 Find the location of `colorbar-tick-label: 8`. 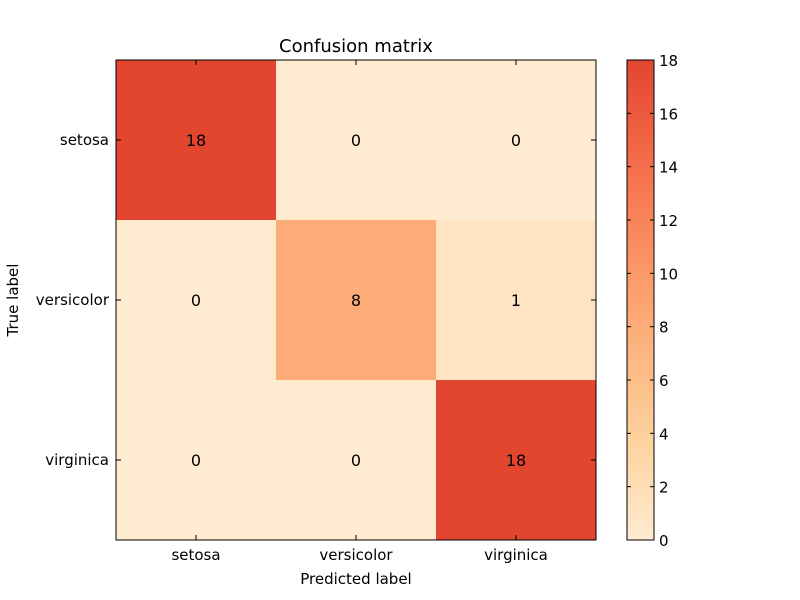

colorbar-tick-label: 8 is located at coordinates (664, 328).